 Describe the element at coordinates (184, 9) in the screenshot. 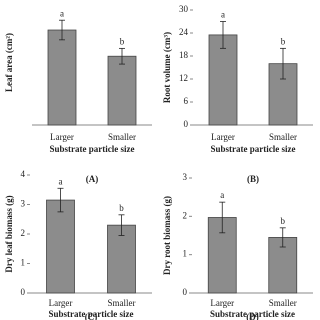

I see `y-tick-label: 30` at that location.